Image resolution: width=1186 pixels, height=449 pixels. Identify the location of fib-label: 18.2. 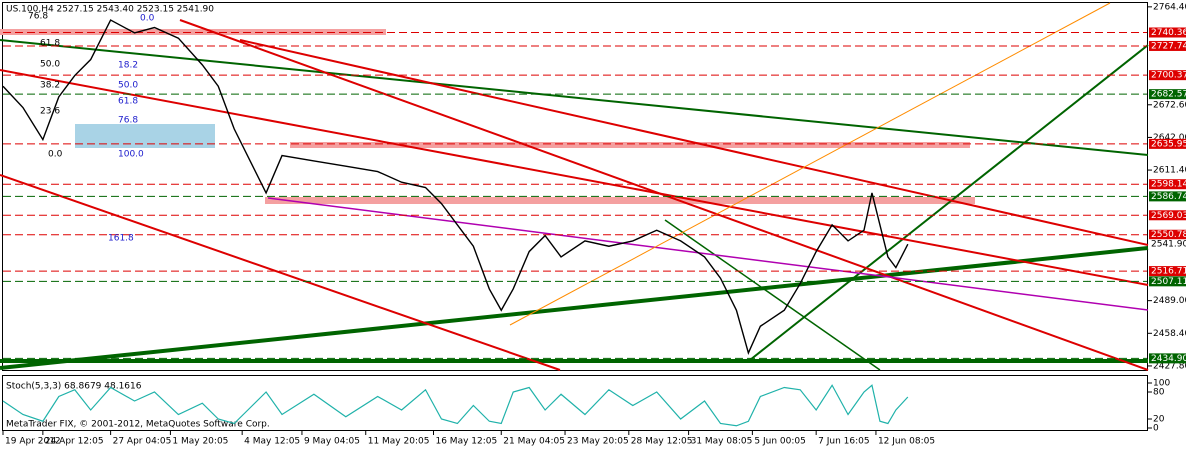
(128, 66).